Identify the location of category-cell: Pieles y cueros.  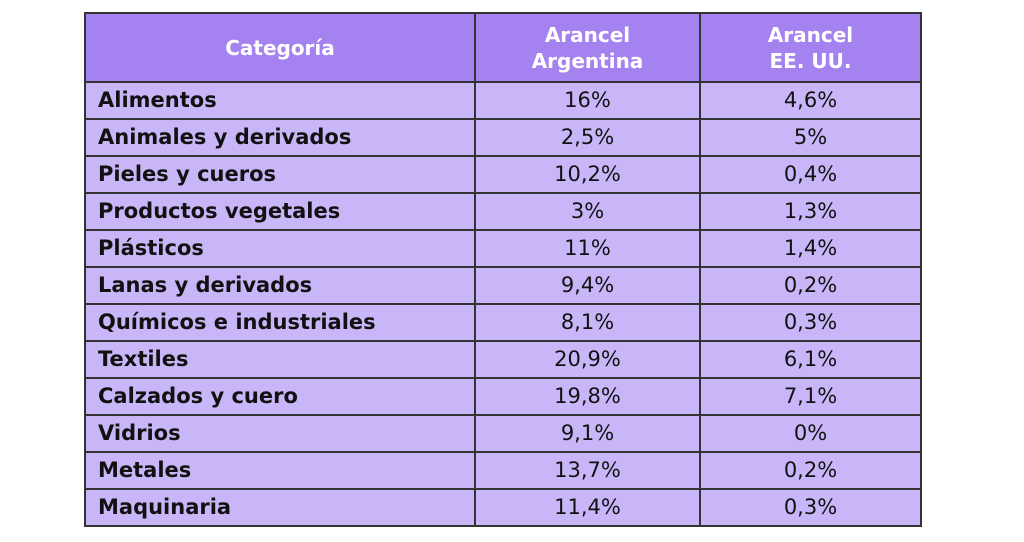
(280, 174).